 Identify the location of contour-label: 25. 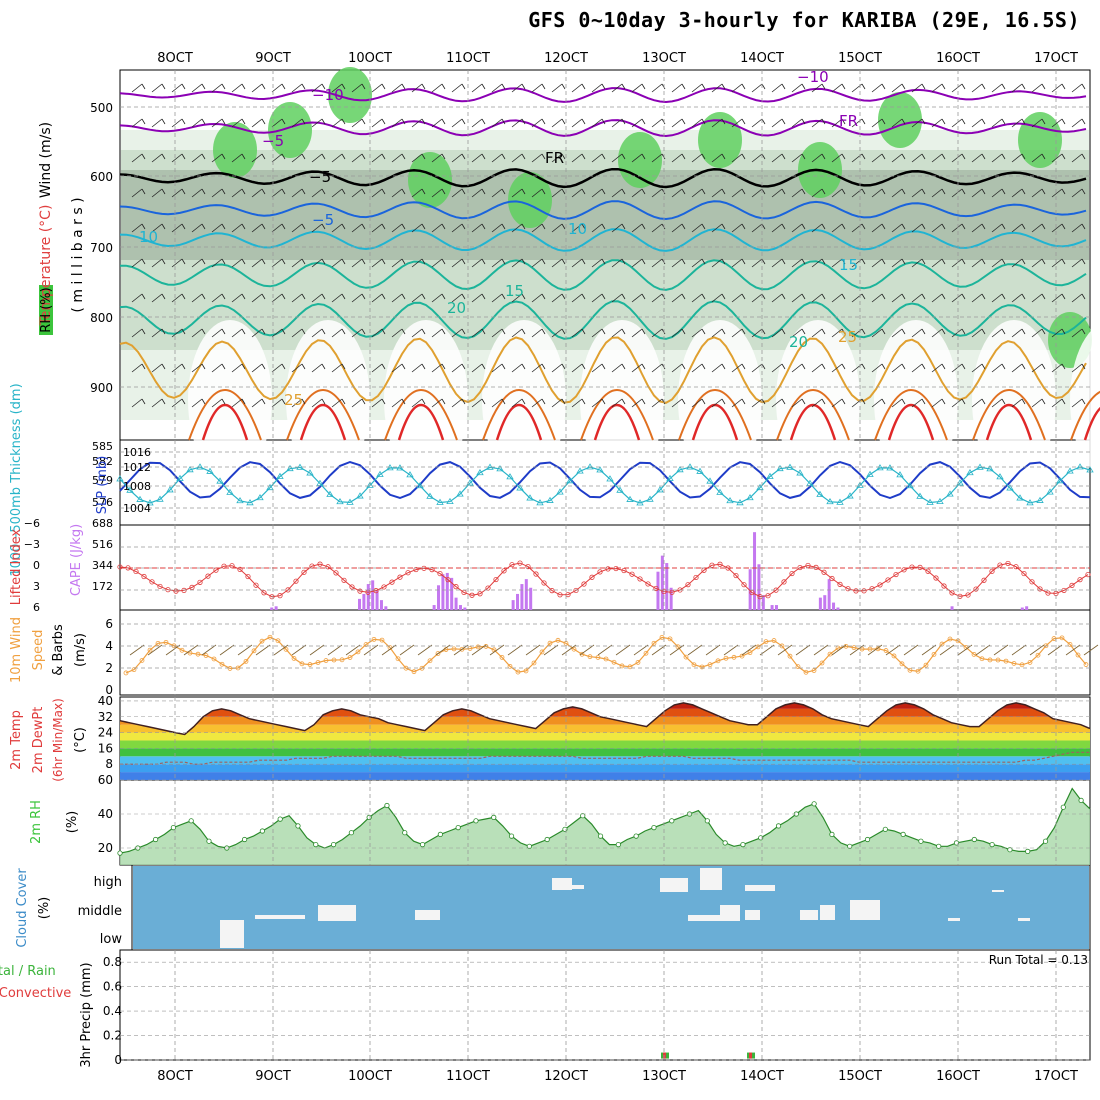
(847, 337).